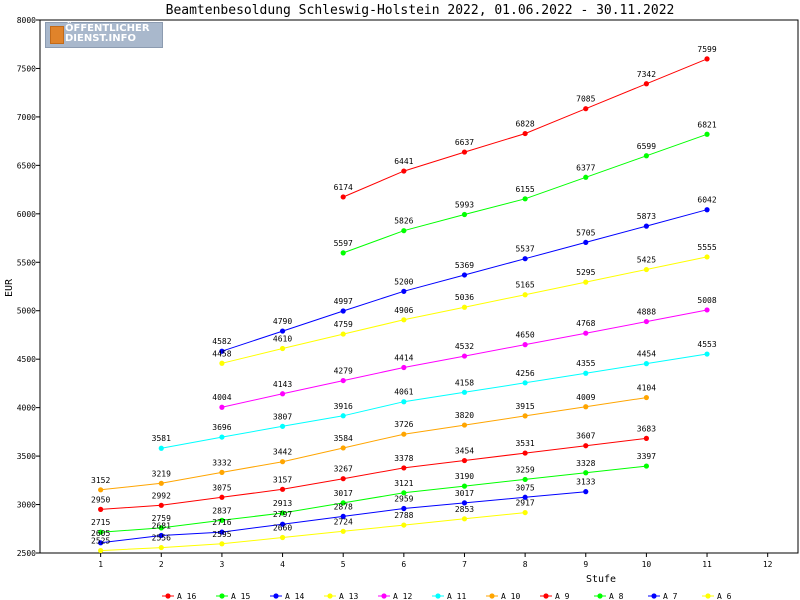  I want to click on data-label: 3696, so click(221, 427).